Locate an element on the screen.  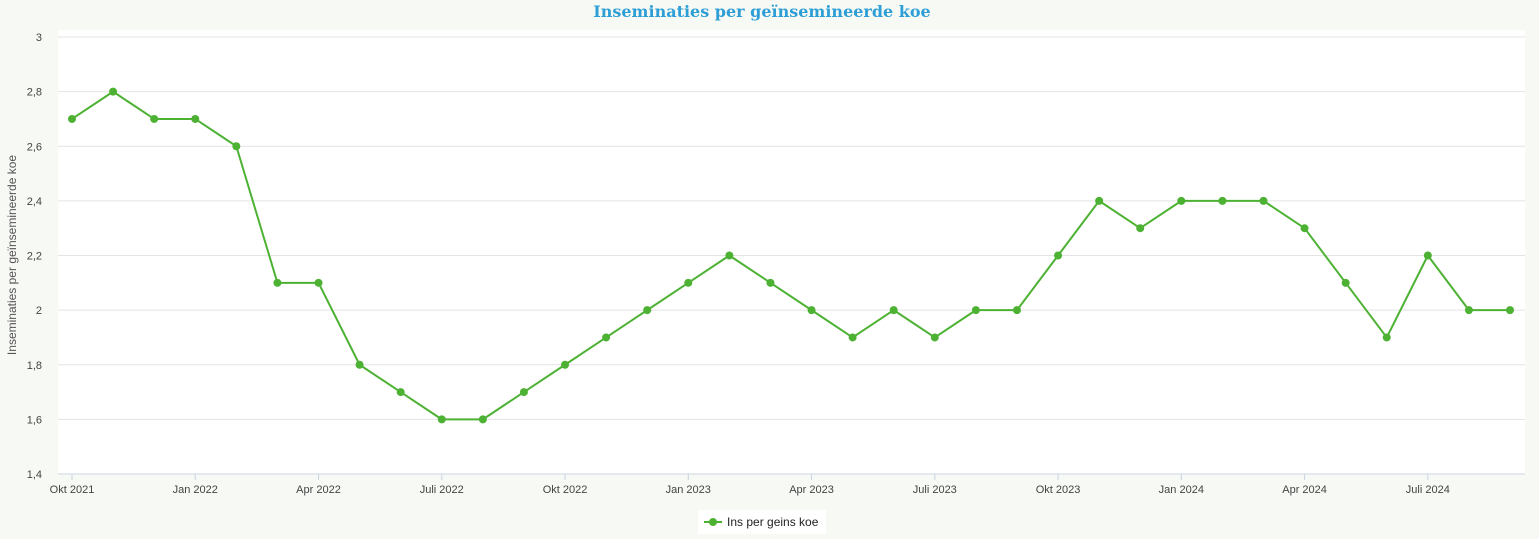
x-tick-label: Okt 2022 is located at coordinates (565, 490).